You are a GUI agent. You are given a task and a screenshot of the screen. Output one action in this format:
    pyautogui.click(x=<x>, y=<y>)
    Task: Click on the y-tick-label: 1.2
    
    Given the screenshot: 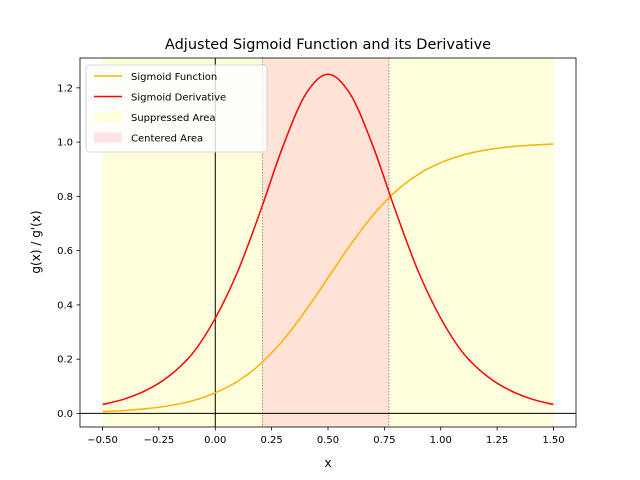 What is the action you would take?
    pyautogui.click(x=65, y=88)
    